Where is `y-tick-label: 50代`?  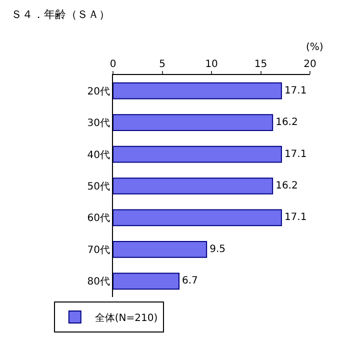 y-tick-label: 50代 is located at coordinates (98, 187).